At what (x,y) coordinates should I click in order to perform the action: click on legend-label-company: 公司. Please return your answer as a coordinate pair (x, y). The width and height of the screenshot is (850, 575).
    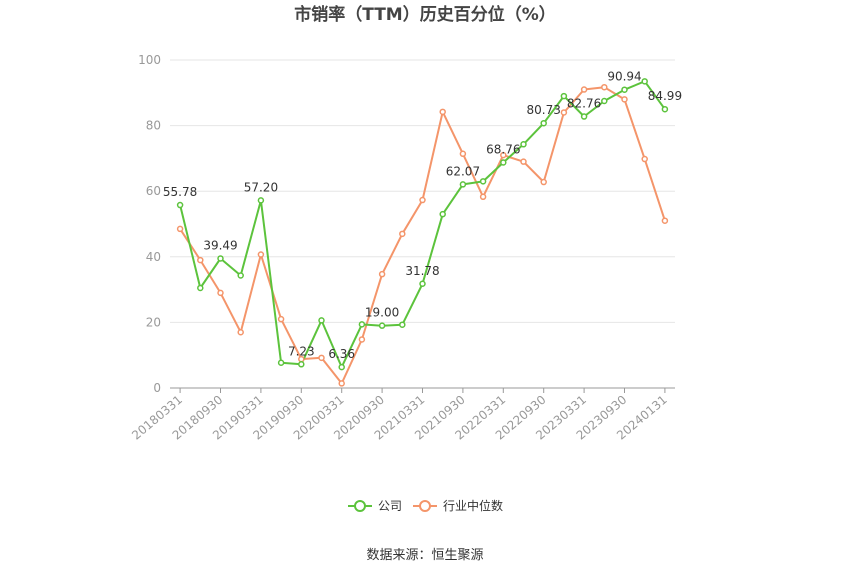
    Looking at the image, I should click on (390, 506).